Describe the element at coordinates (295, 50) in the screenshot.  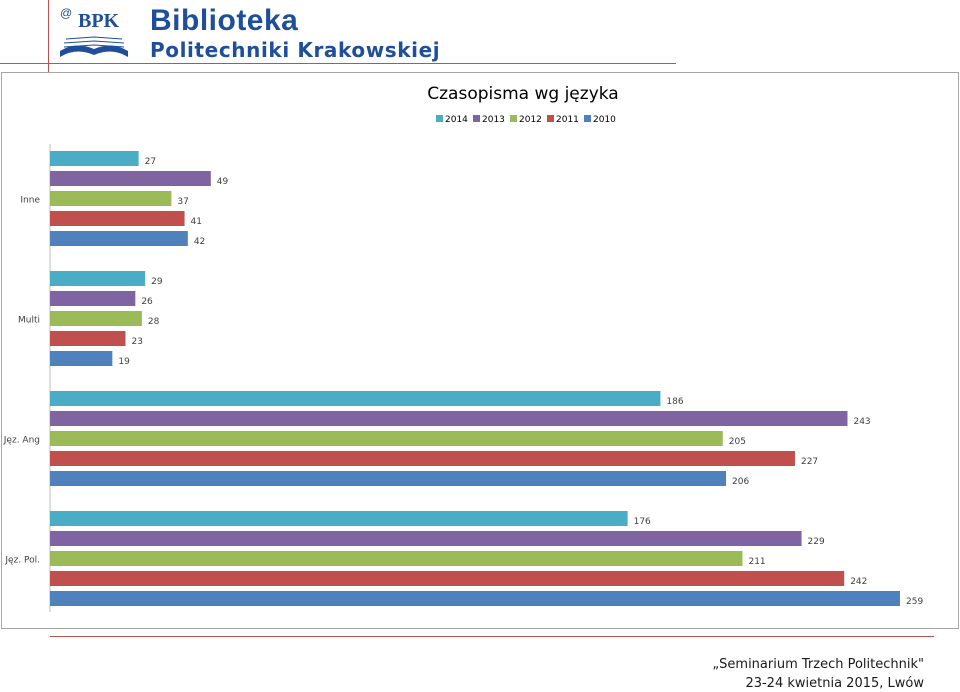
I see `library-subtitle: Politechniki Krakowskiej` at that location.